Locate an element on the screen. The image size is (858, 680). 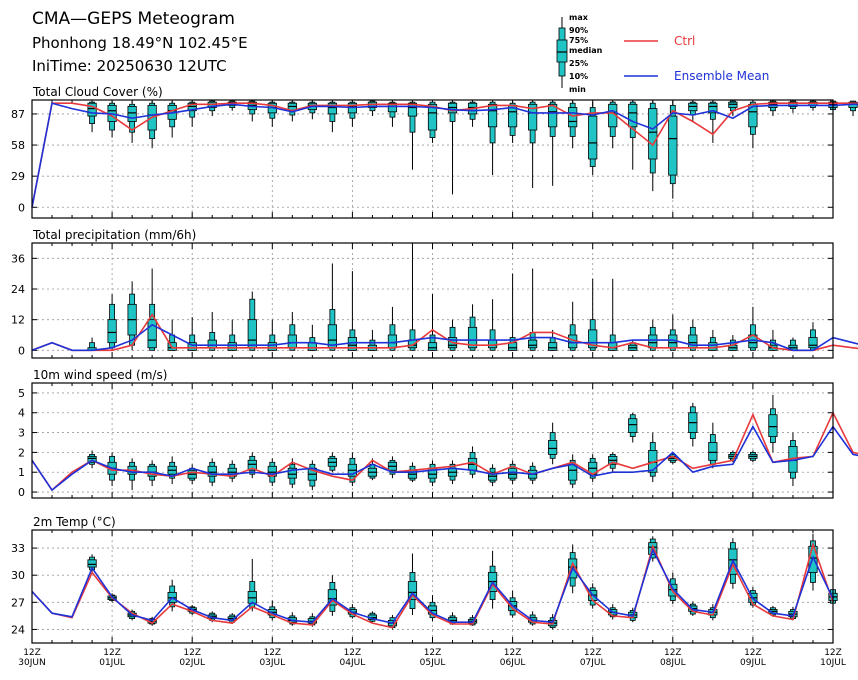
x-day-label: 03JUL is located at coordinates (272, 663).